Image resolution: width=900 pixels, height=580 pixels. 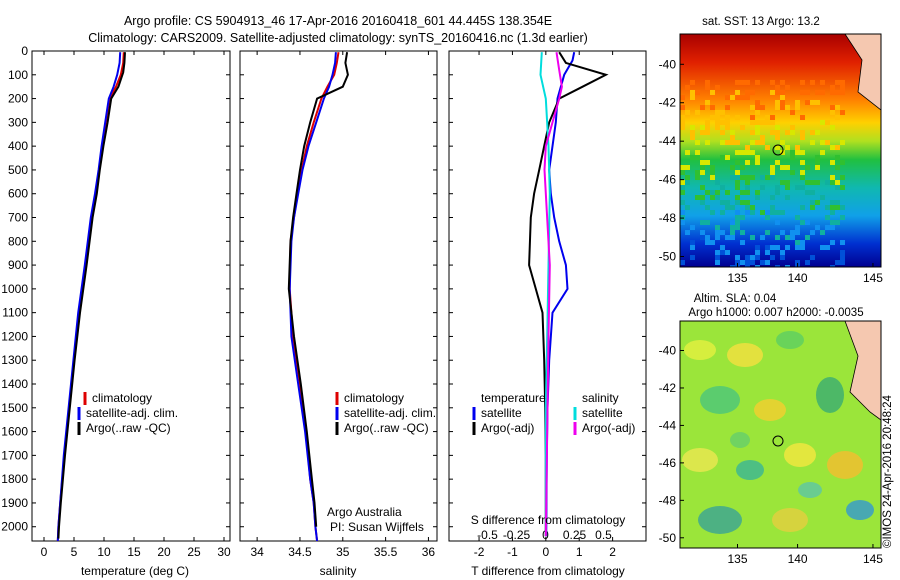 I want to click on top-axis-label: S difference from climatology, so click(x=548, y=520).